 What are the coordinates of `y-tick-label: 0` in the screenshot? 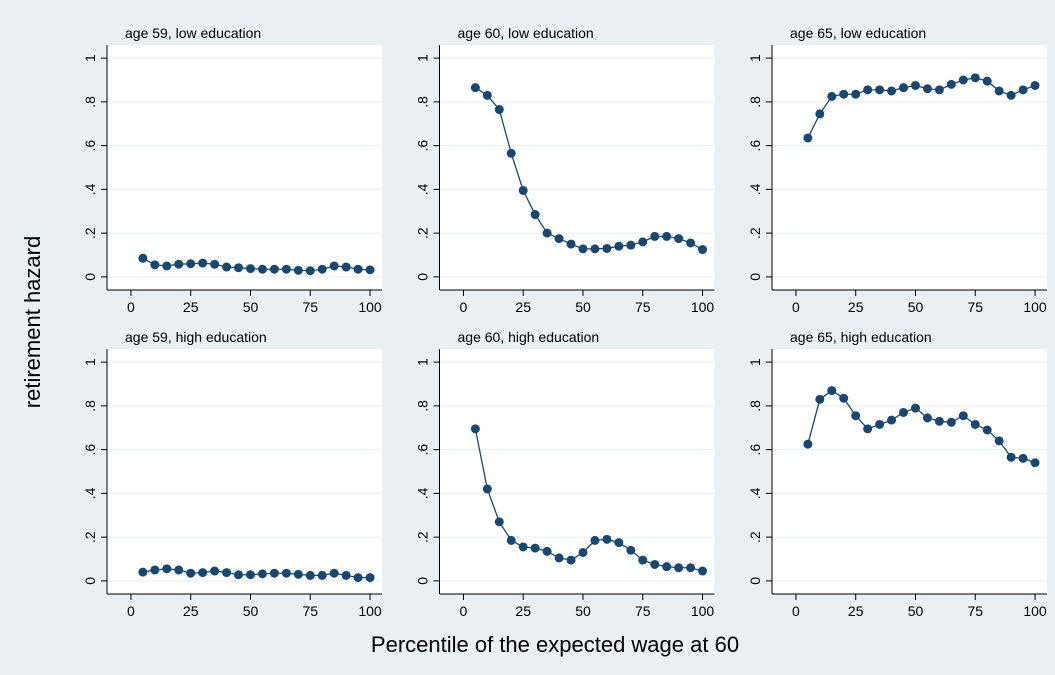 It's located at (755, 581).